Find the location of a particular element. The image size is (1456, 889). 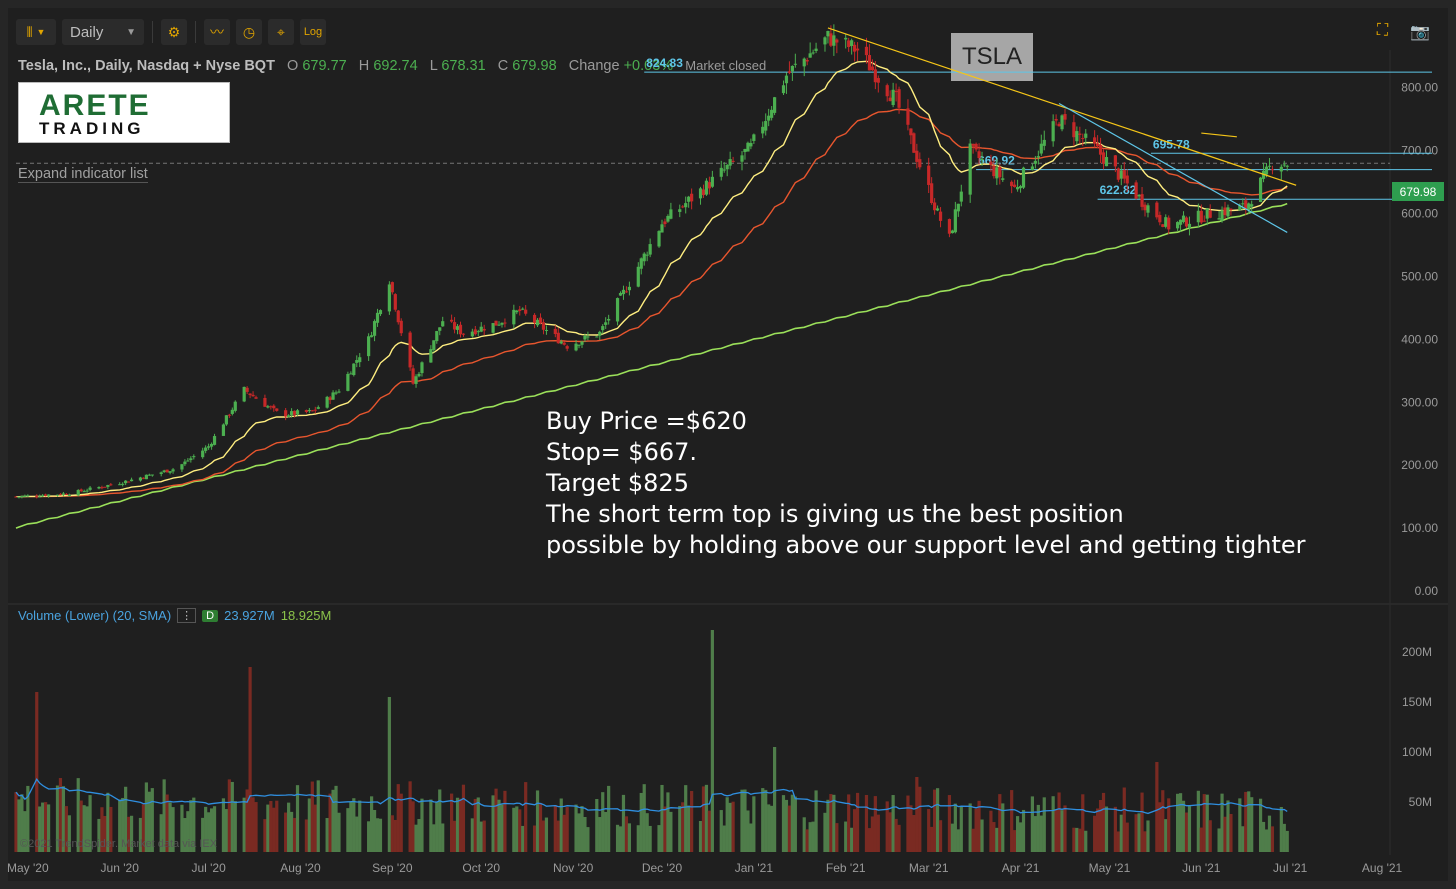

high-label: H is located at coordinates (364, 66).